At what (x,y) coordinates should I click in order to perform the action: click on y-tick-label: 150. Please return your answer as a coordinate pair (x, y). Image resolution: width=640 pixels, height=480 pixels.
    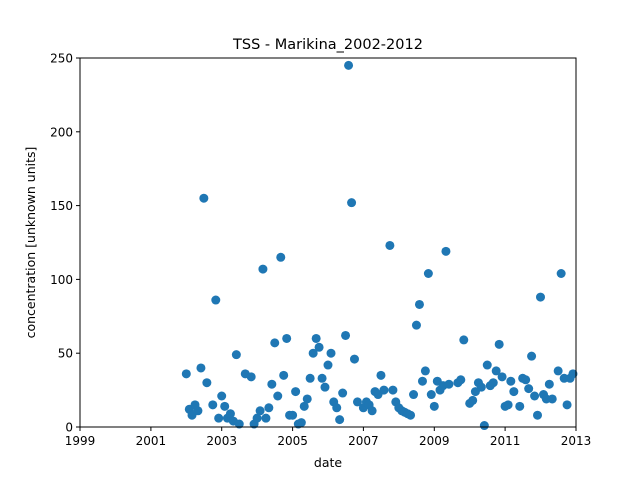
    Looking at the image, I should click on (61, 206).